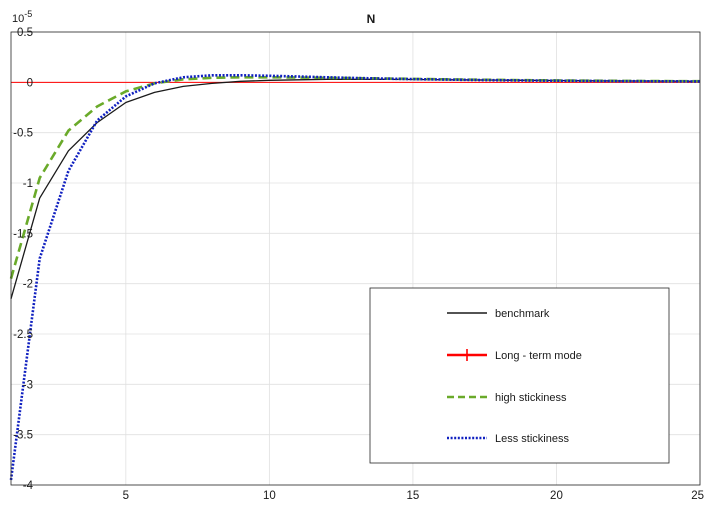  I want to click on legend-label-benchmark: benchmark, so click(522, 314).